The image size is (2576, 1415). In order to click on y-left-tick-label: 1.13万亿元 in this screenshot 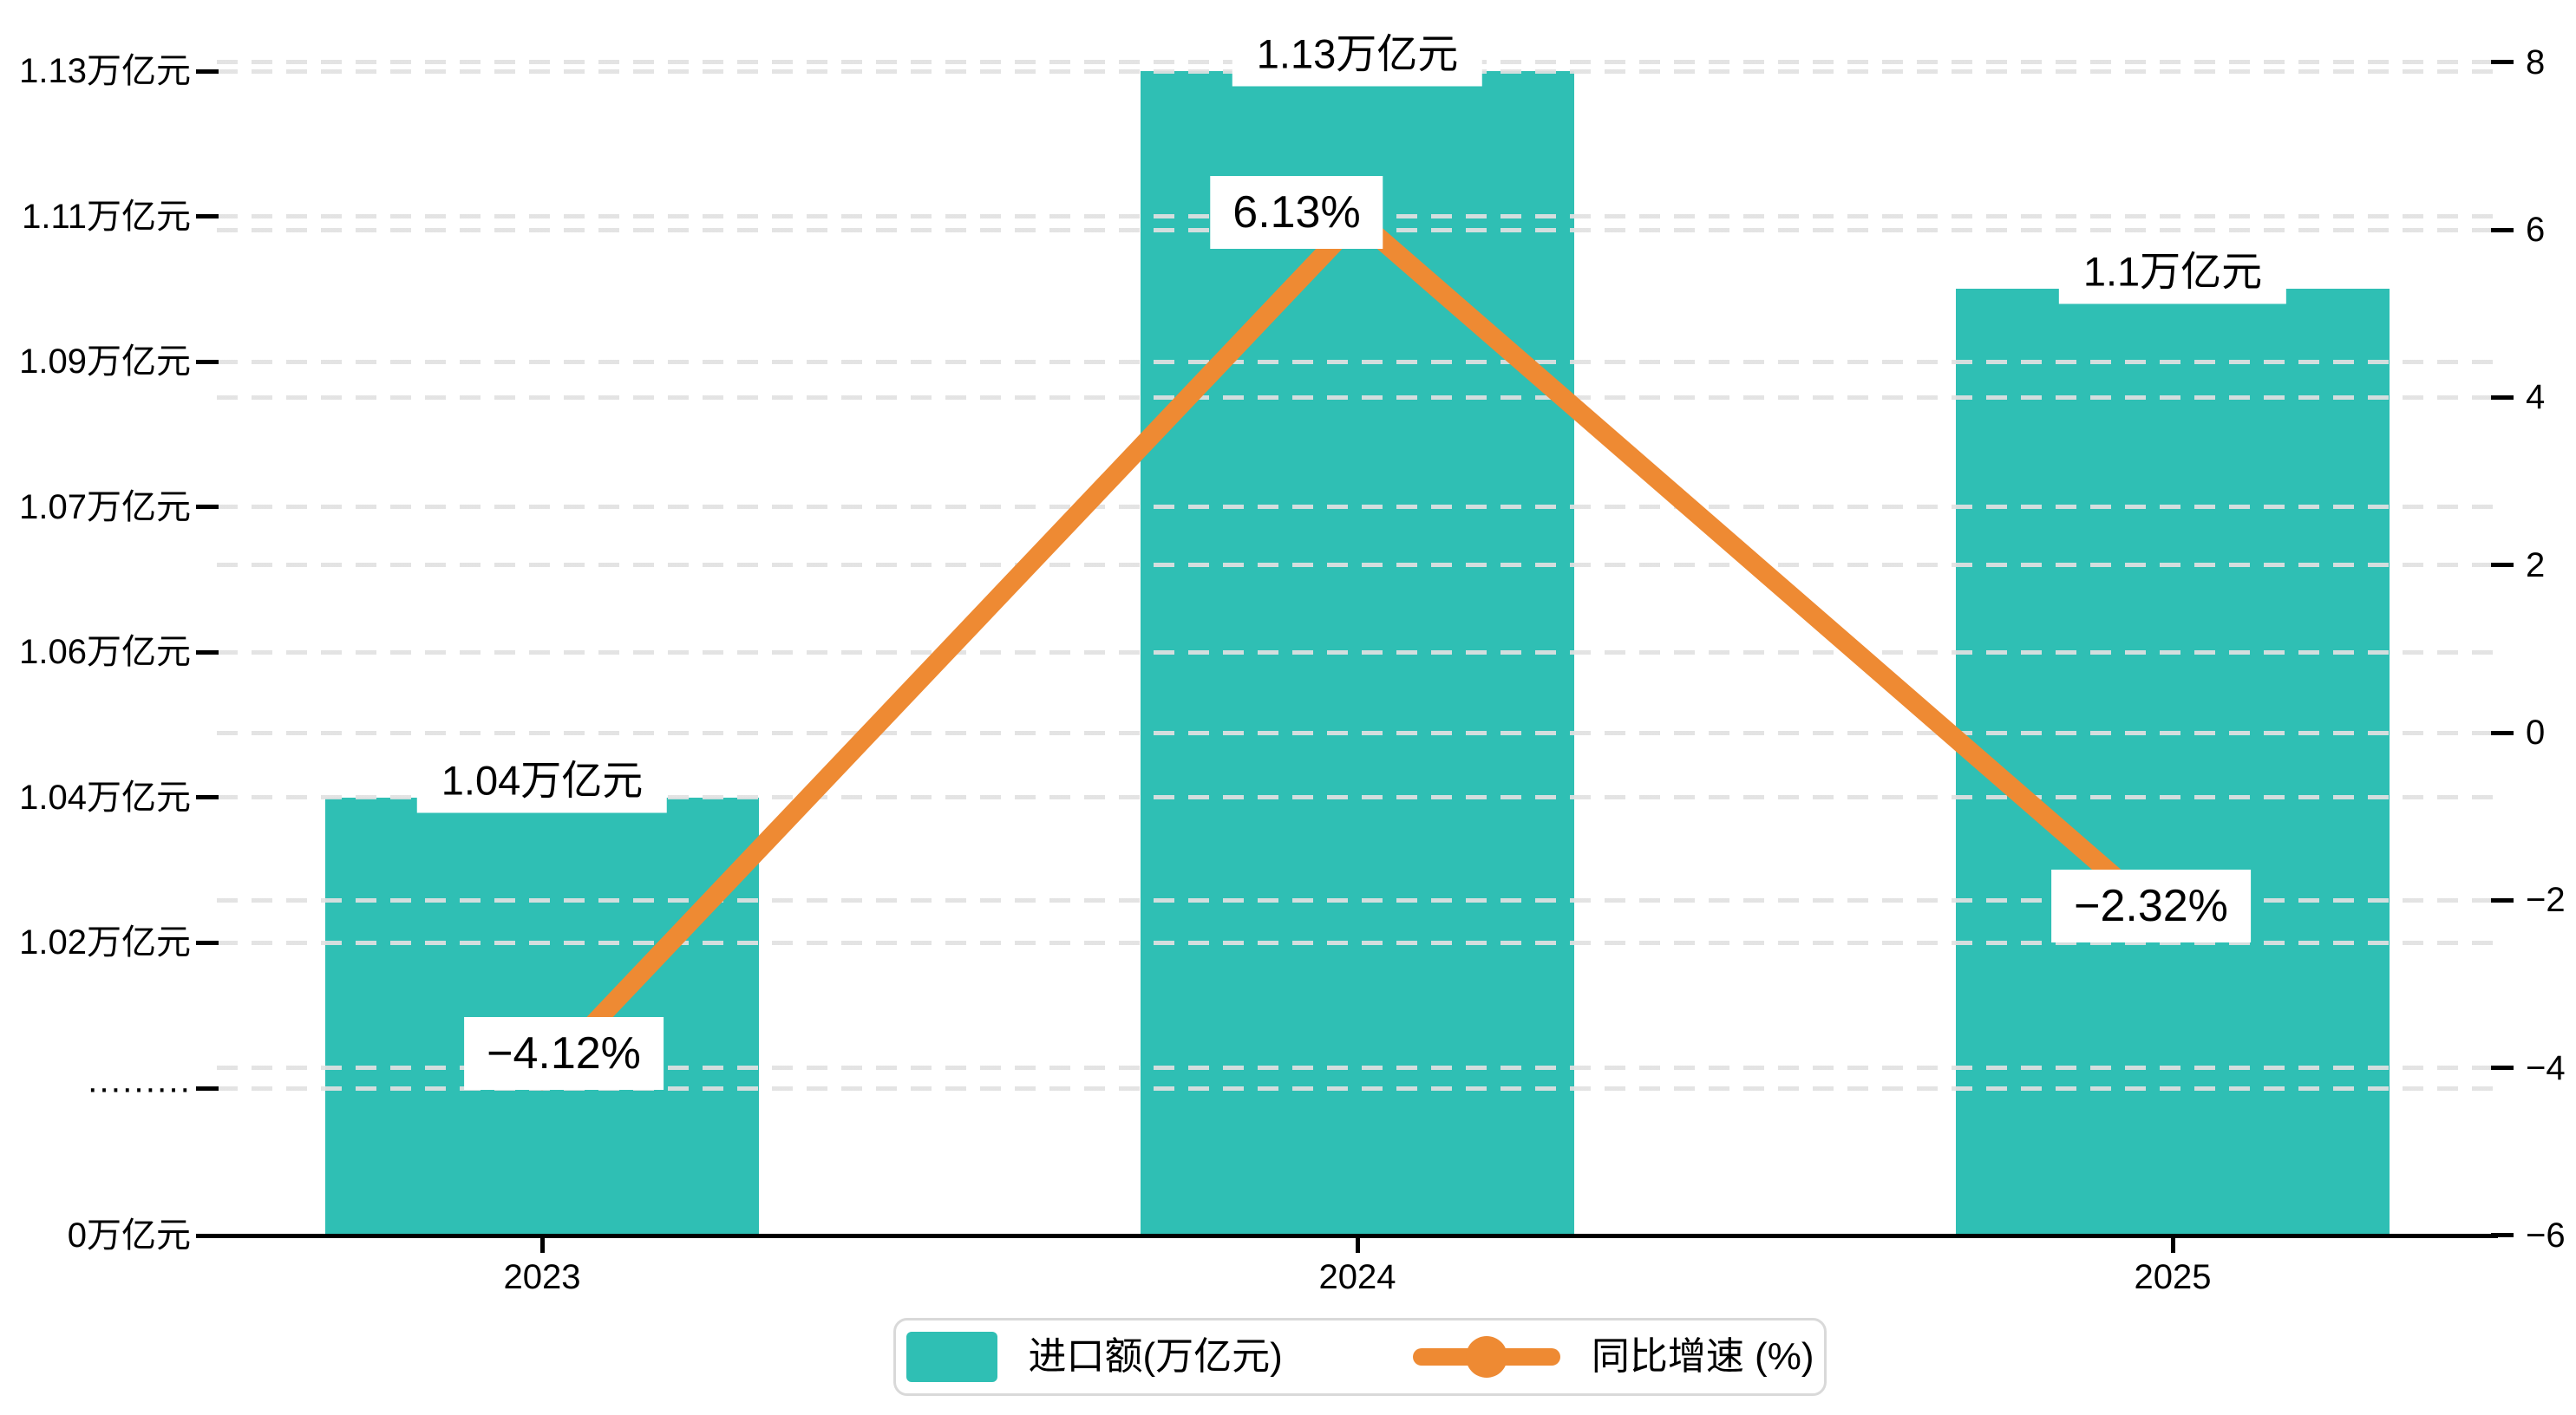, I will do `click(105, 71)`.